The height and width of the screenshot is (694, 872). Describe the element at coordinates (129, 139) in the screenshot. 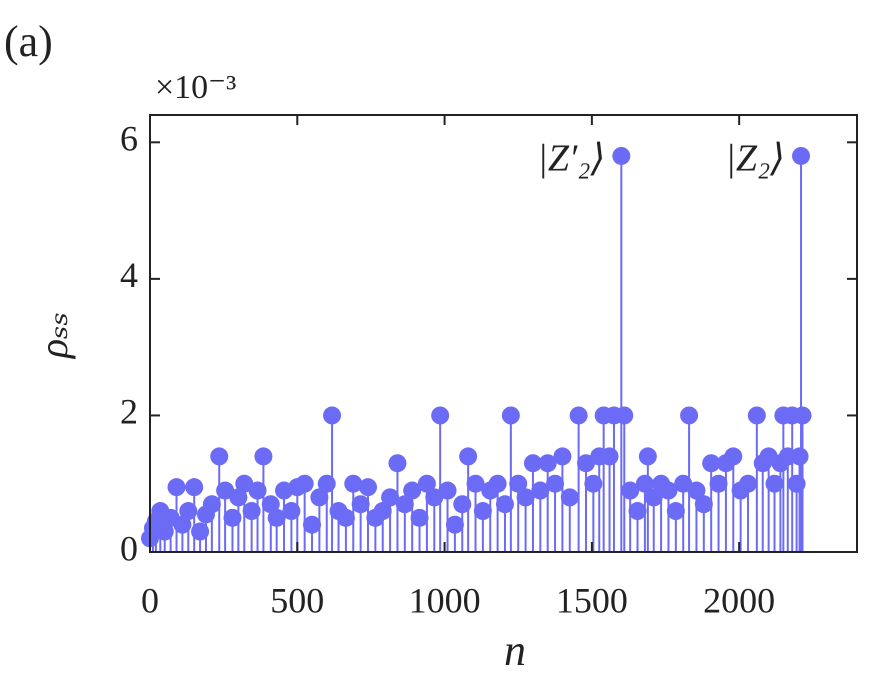

I see `y-tick-label: 6` at that location.